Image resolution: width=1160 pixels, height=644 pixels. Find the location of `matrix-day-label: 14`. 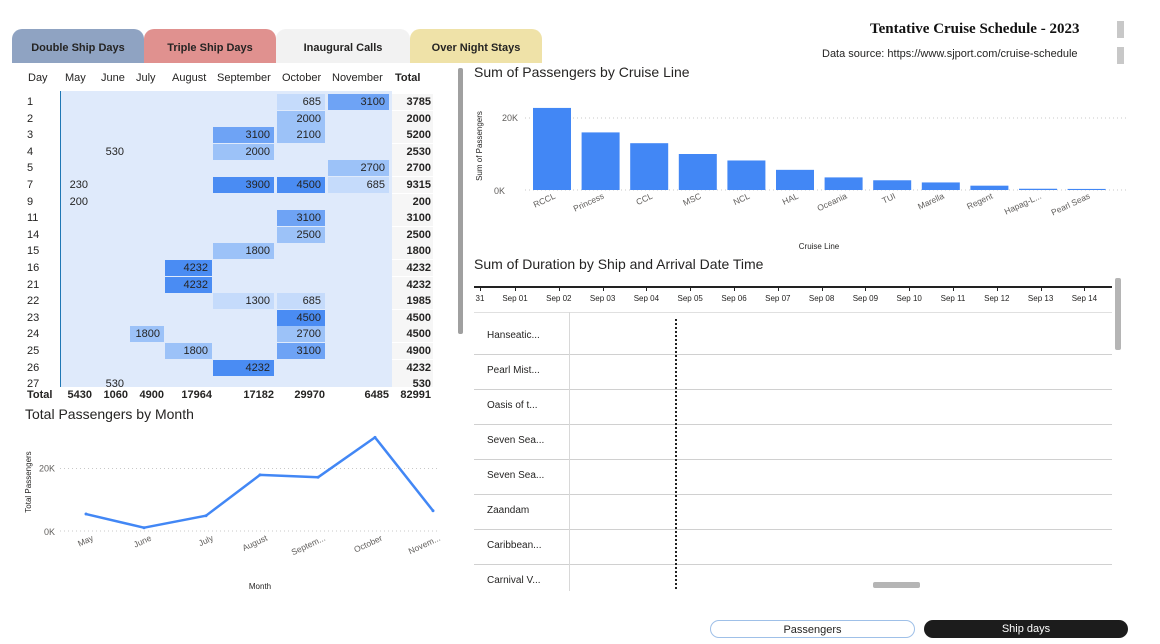

matrix-day-label: 14 is located at coordinates (33, 234).